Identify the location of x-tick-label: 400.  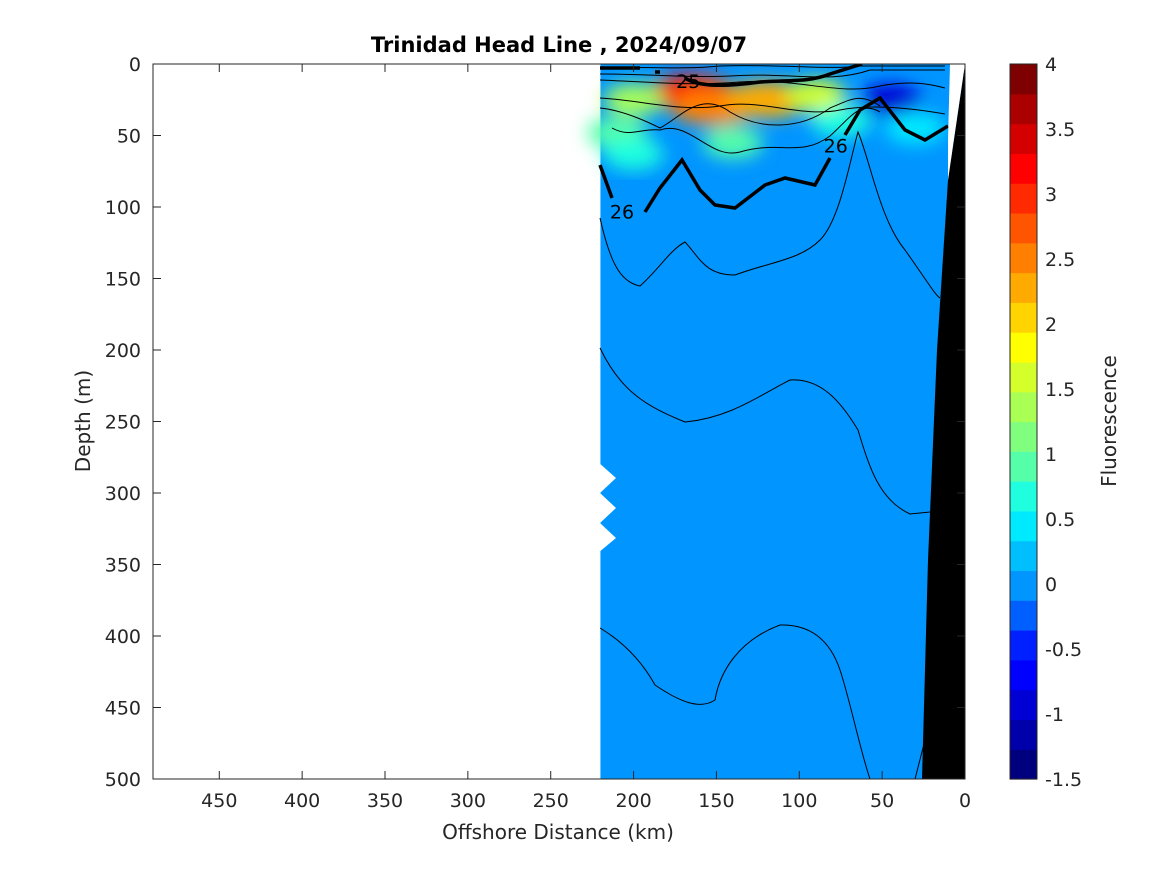
(302, 801).